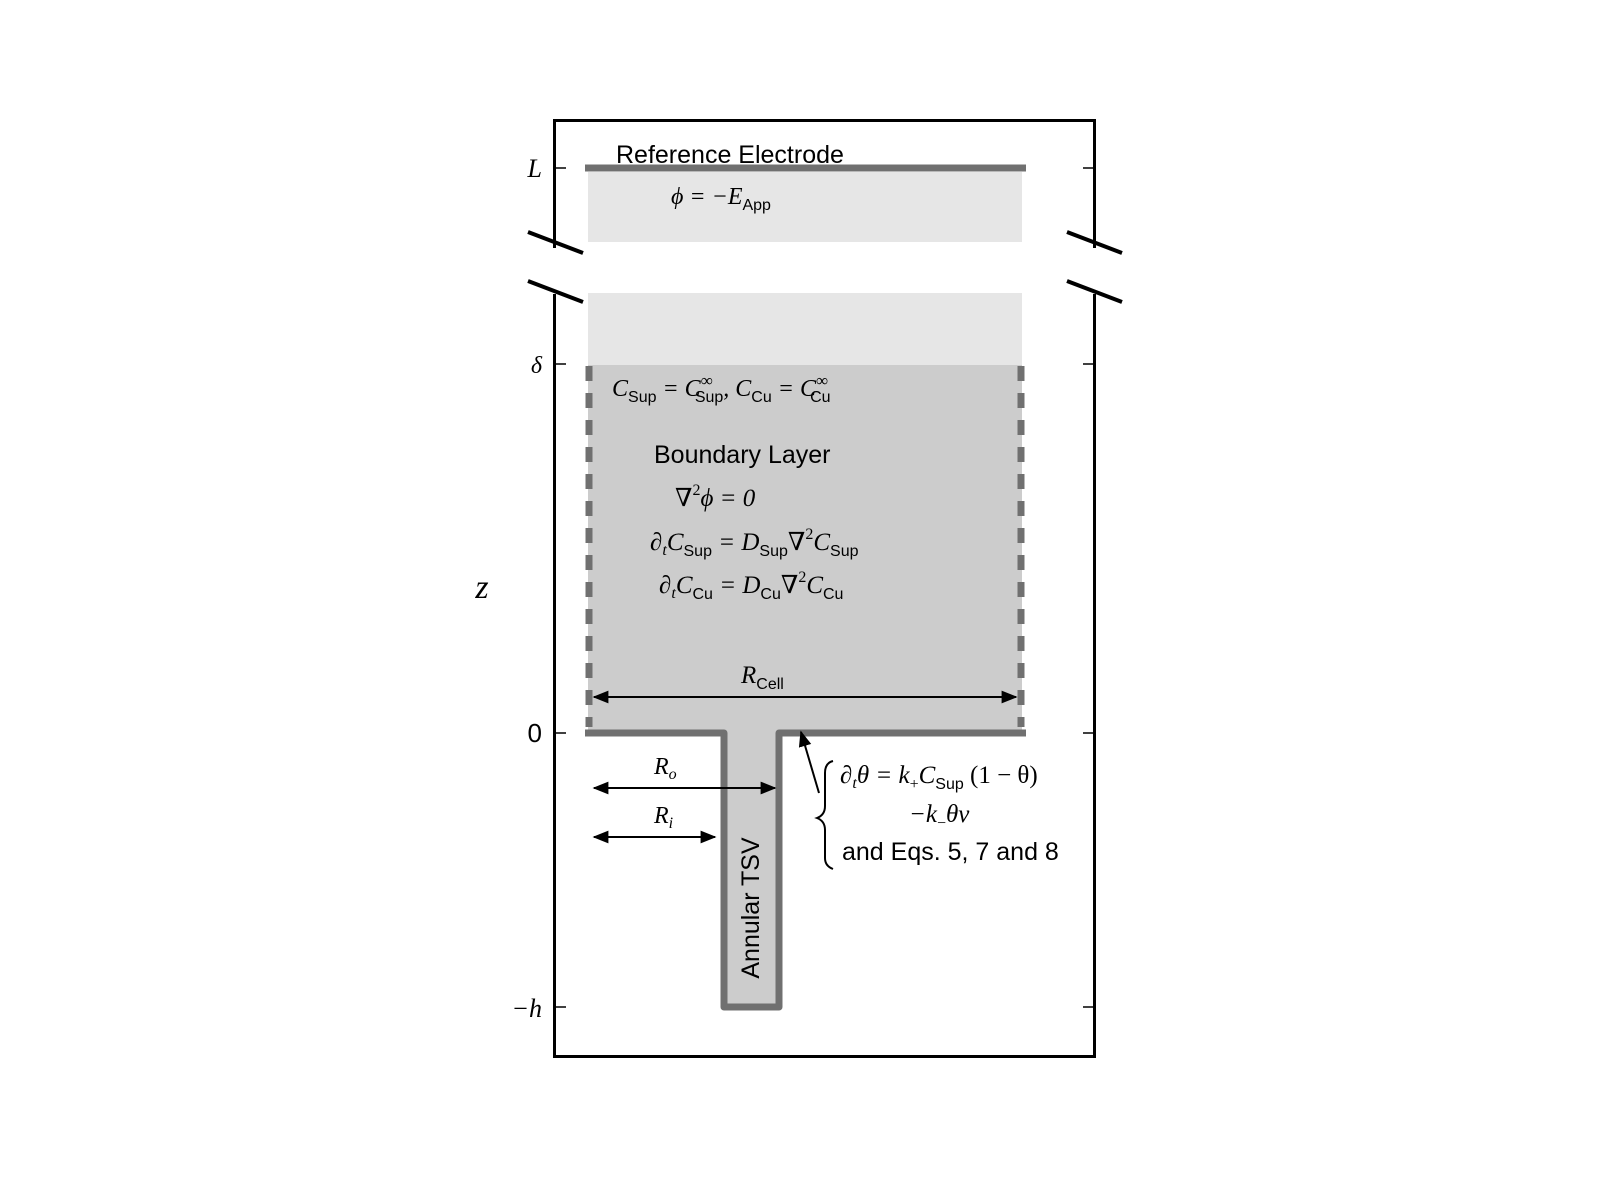  What do you see at coordinates (721, 388) in the screenshot?
I see `bulk-concentration-condition: CSup = C∞ Sup, CCu = C∞ Cu` at bounding box center [721, 388].